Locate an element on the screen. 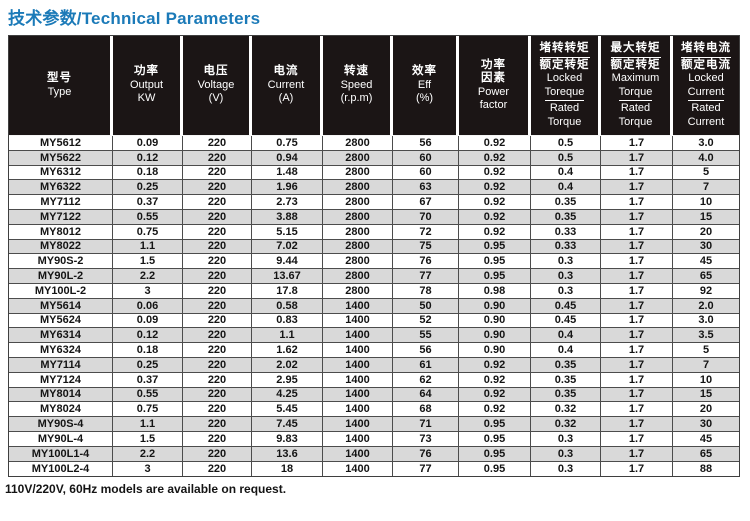  column-header-line: Current is located at coordinates (706, 93).